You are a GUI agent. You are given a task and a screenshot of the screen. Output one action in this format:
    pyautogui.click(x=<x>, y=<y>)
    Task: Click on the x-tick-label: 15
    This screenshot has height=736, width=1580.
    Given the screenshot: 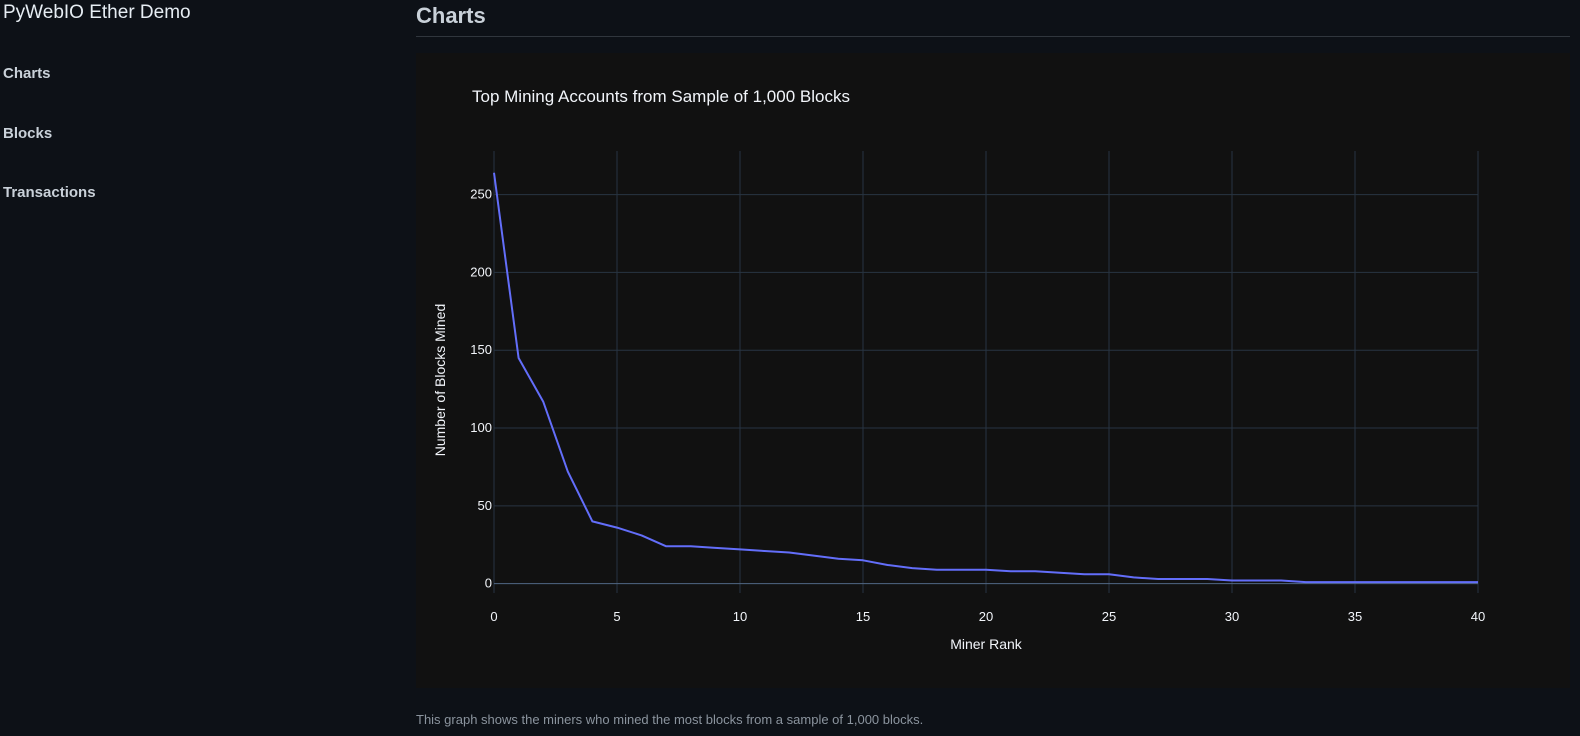 What is the action you would take?
    pyautogui.click(x=863, y=616)
    